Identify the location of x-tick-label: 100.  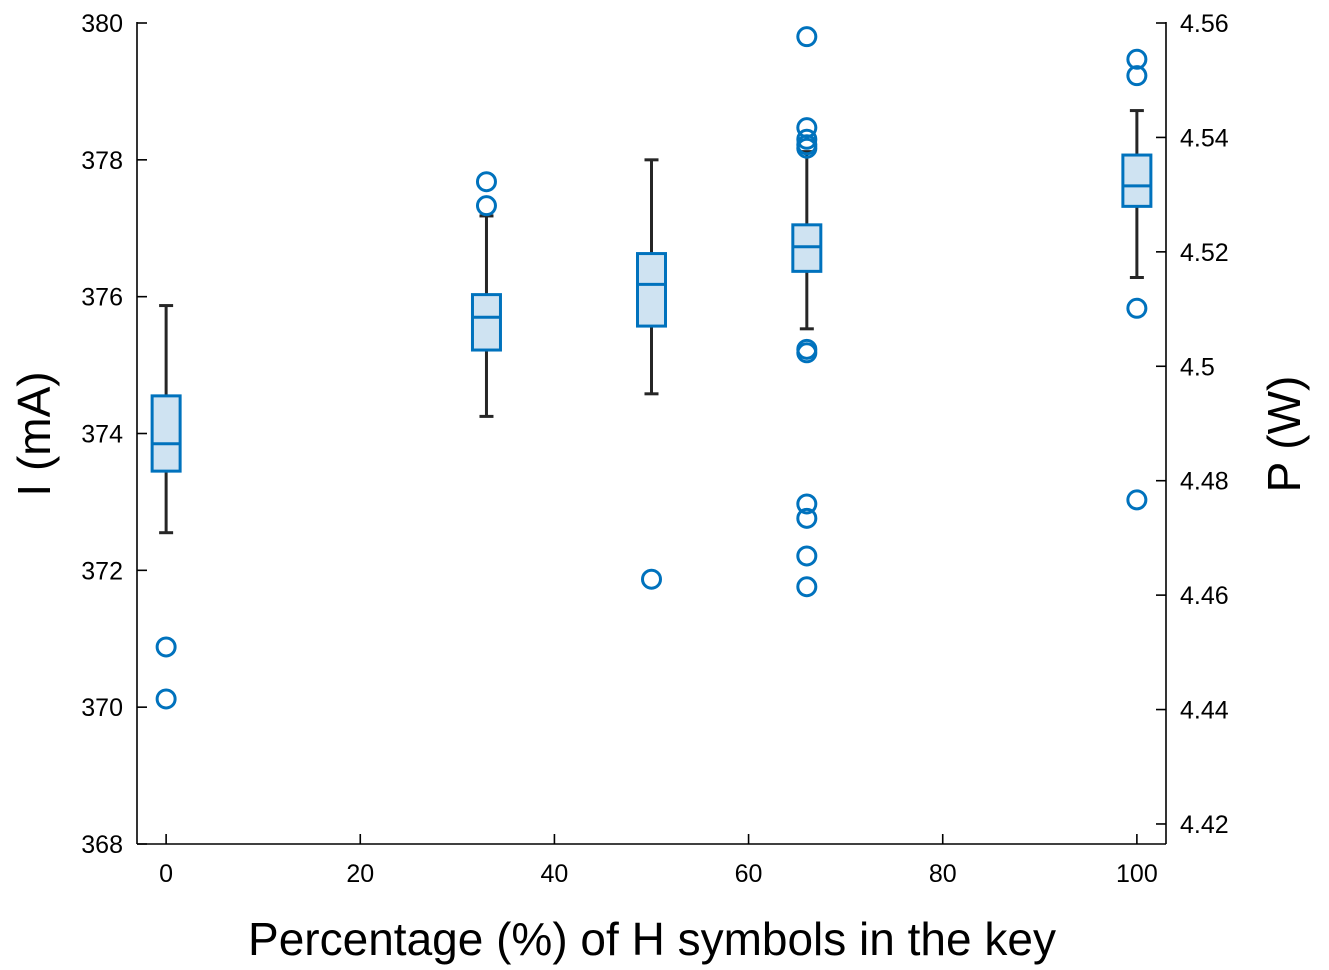
(1137, 874).